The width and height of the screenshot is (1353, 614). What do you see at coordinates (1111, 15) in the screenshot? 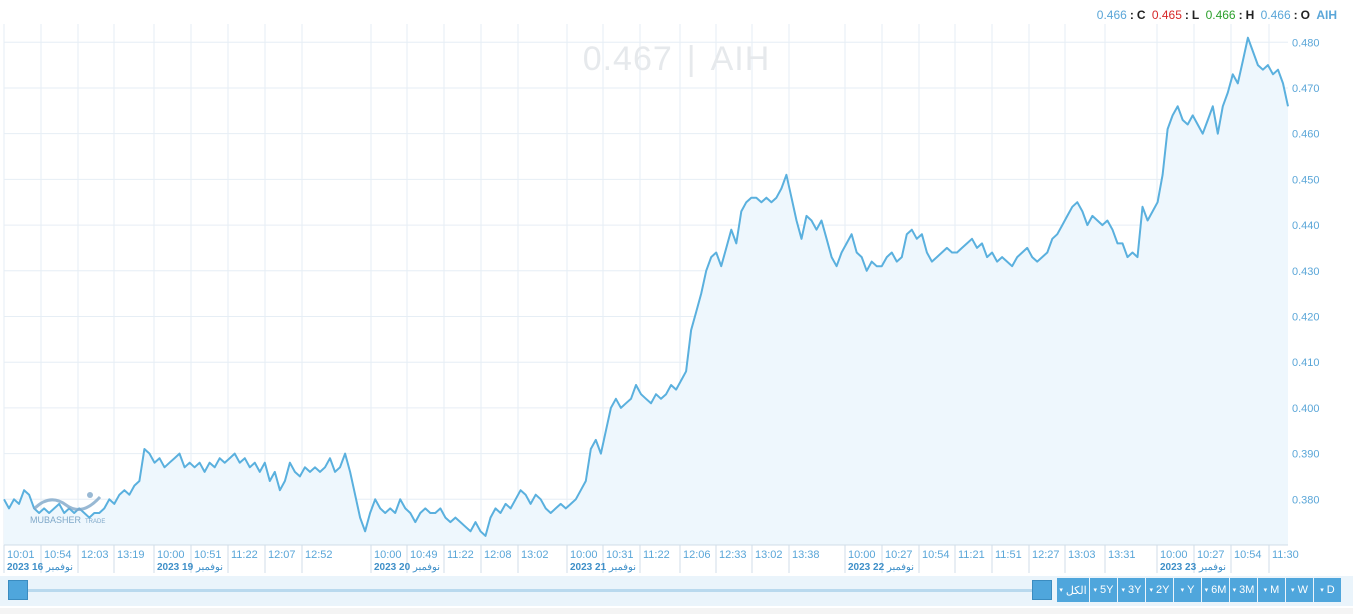
I see `close-value: 0.466` at bounding box center [1111, 15].